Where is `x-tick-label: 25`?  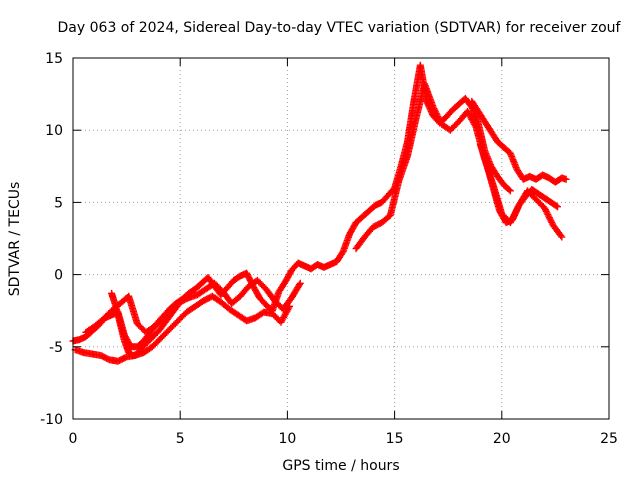
x-tick-label: 25 is located at coordinates (609, 439).